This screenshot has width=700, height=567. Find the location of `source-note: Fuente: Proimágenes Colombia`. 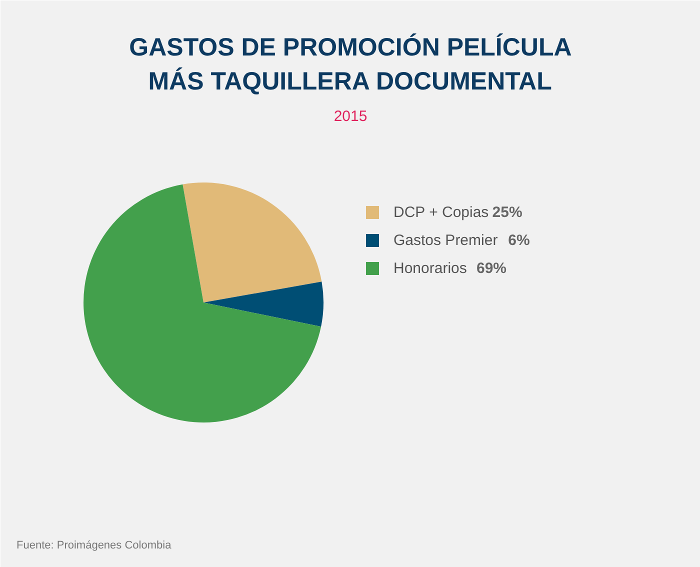

source-note: Fuente: Proimágenes Colombia is located at coordinates (94, 546).